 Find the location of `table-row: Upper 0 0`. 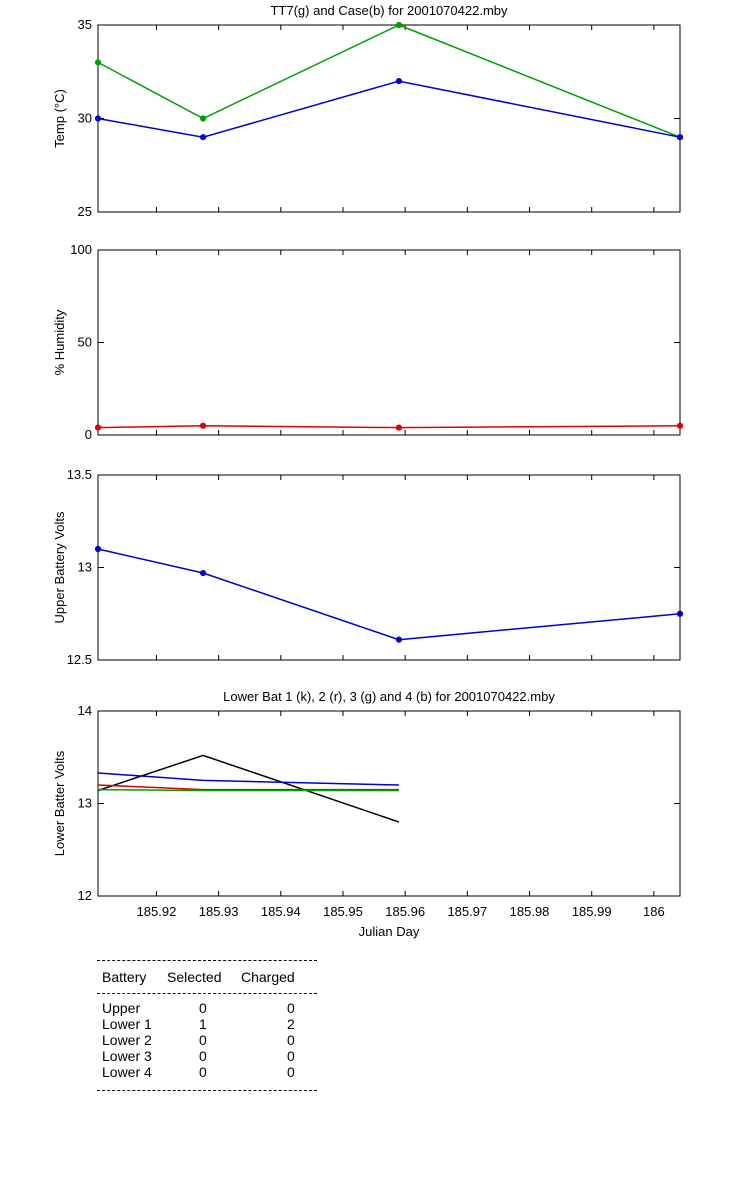

table-row: Upper 0 0 is located at coordinates (207, 1008).